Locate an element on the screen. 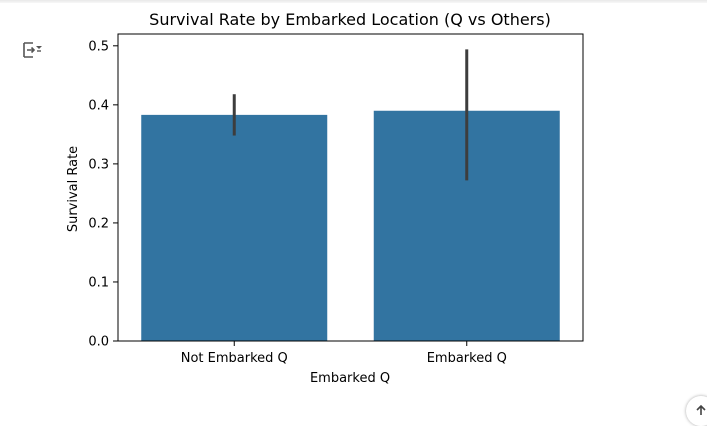  y-tick-label-0: 0.0 is located at coordinates (98, 342).